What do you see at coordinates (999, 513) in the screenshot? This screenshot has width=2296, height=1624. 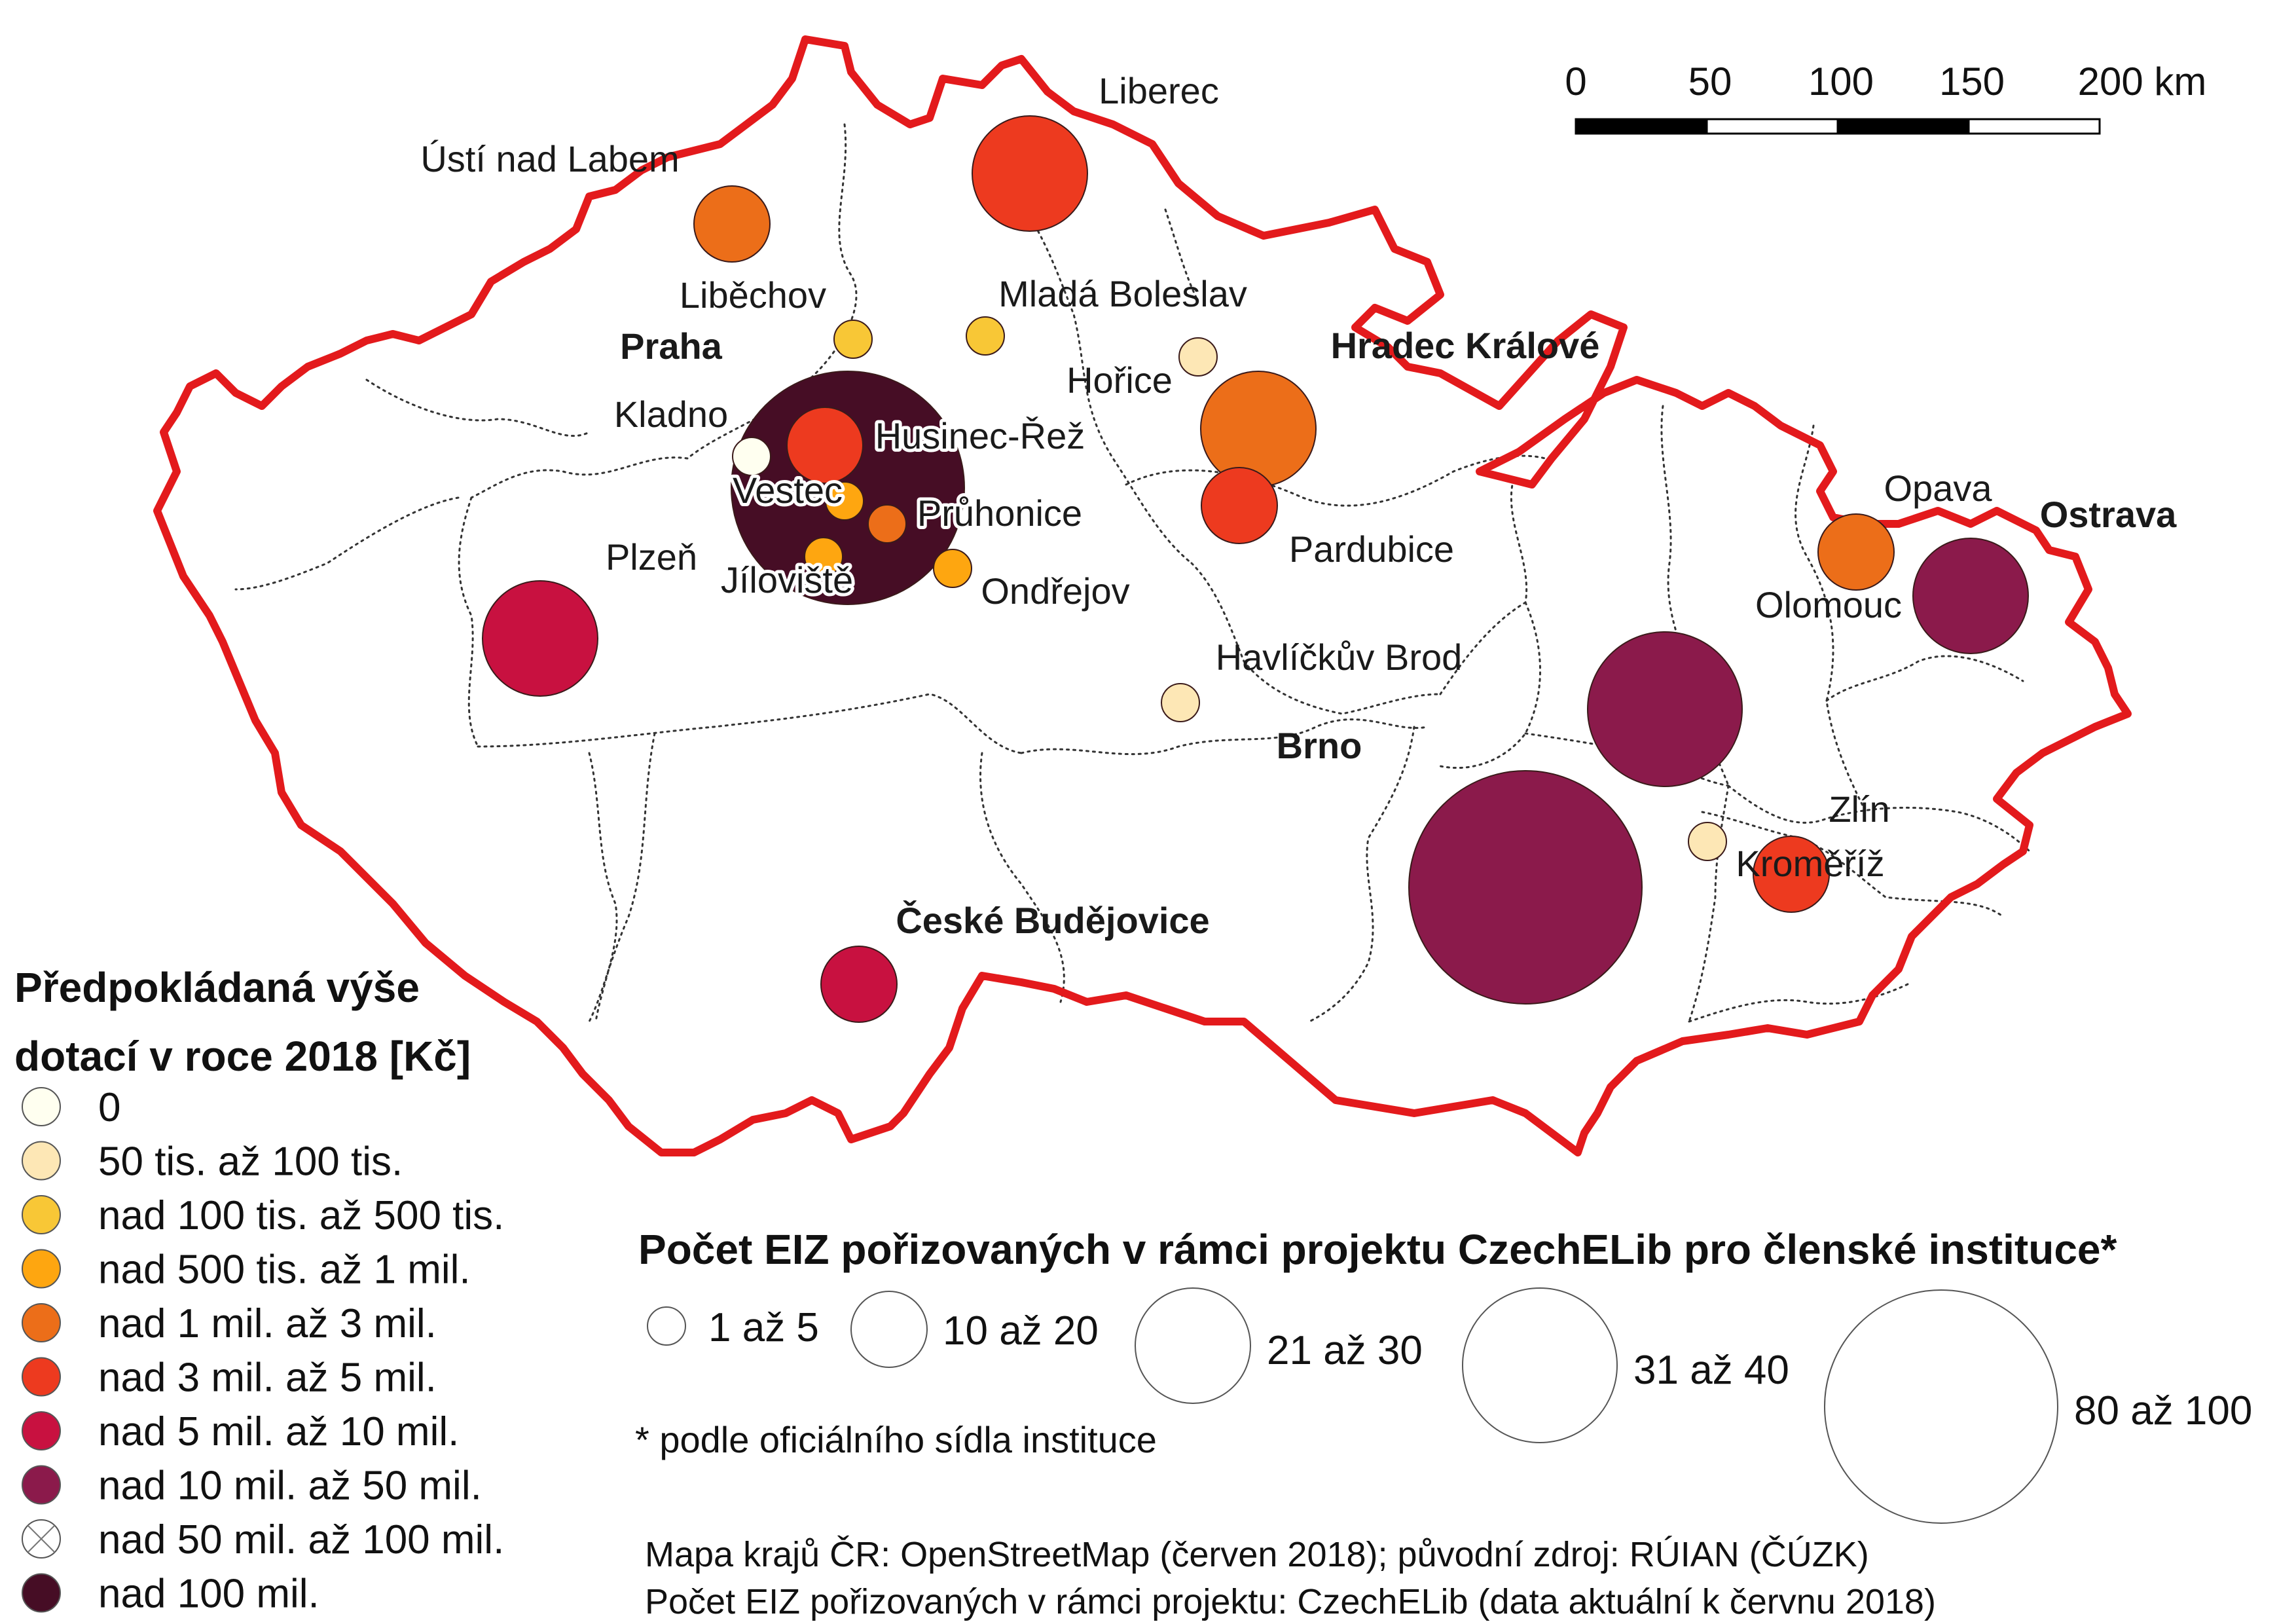 I see `city-label-pruhonice: Průhonice` at bounding box center [999, 513].